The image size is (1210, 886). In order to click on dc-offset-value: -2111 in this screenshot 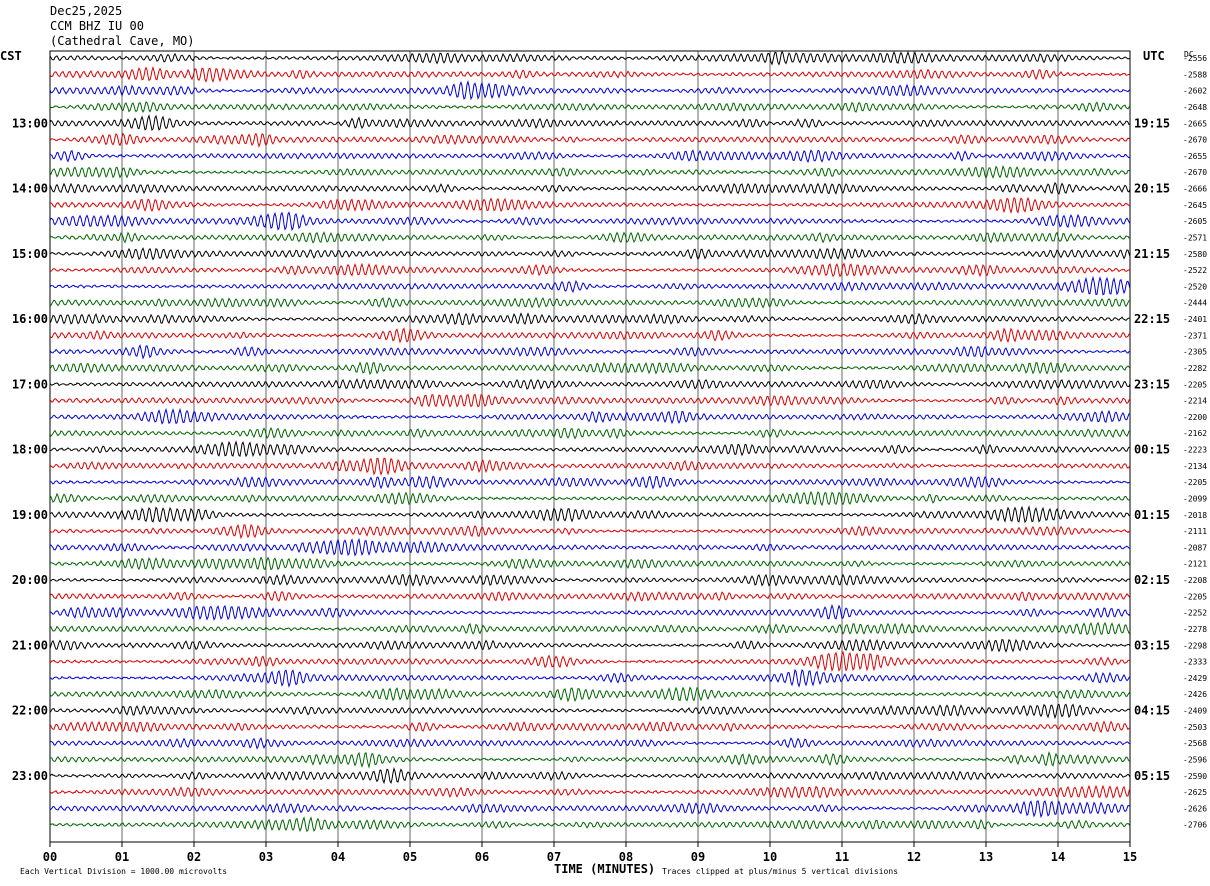, I will do `click(1195, 531)`.